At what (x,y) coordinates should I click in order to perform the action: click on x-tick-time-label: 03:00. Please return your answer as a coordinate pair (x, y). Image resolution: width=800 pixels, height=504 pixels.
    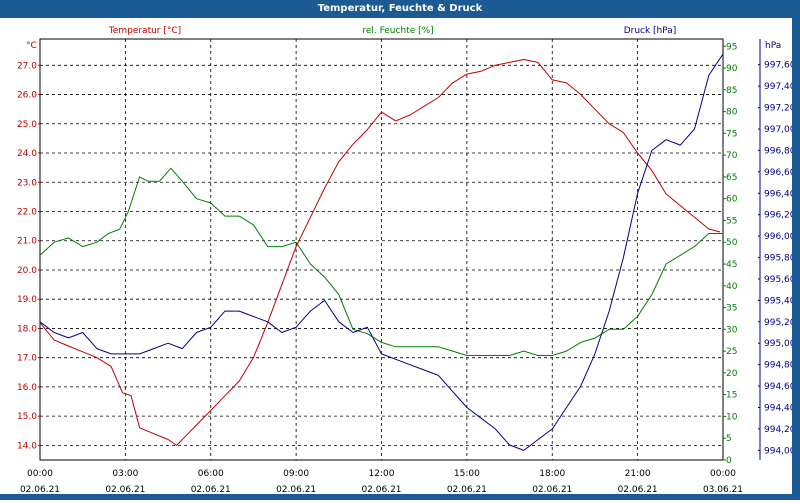
    Looking at the image, I should click on (125, 474).